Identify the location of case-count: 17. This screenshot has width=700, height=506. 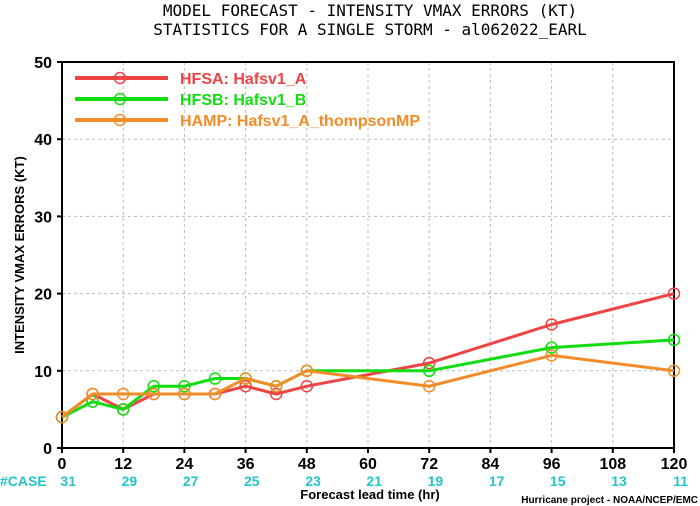
(497, 481).